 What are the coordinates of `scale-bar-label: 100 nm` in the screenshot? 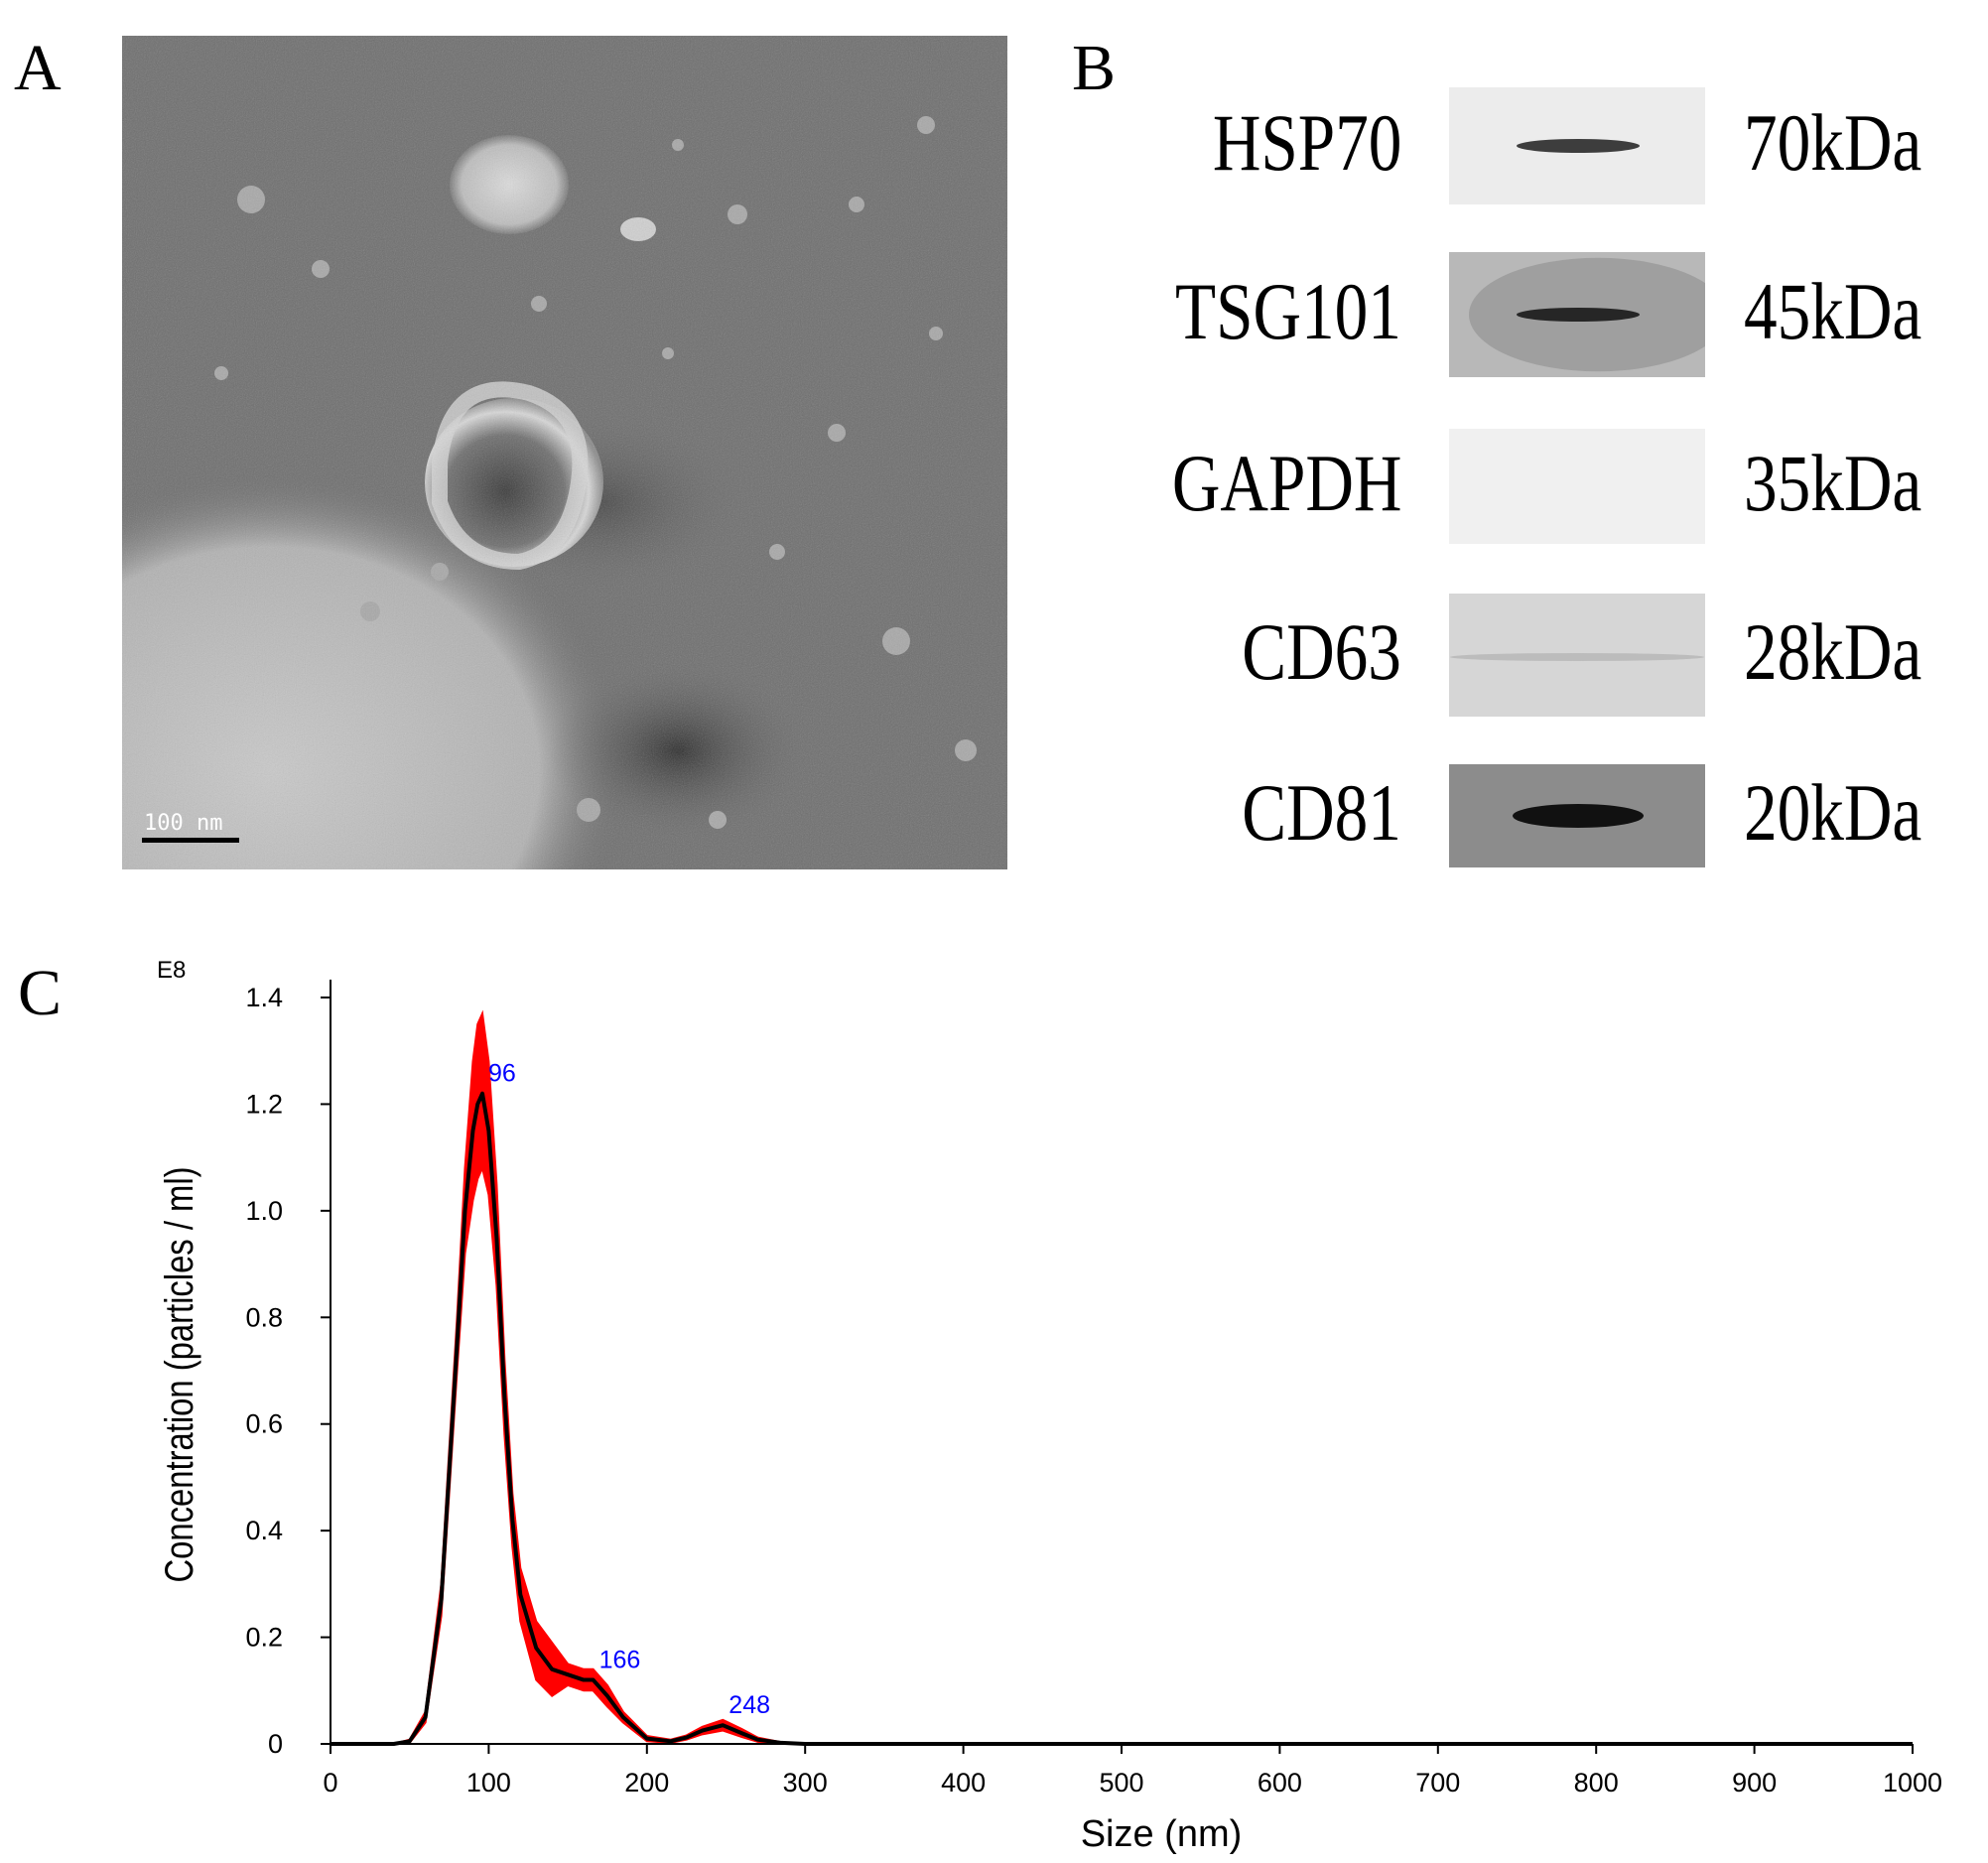 It's located at (183, 823).